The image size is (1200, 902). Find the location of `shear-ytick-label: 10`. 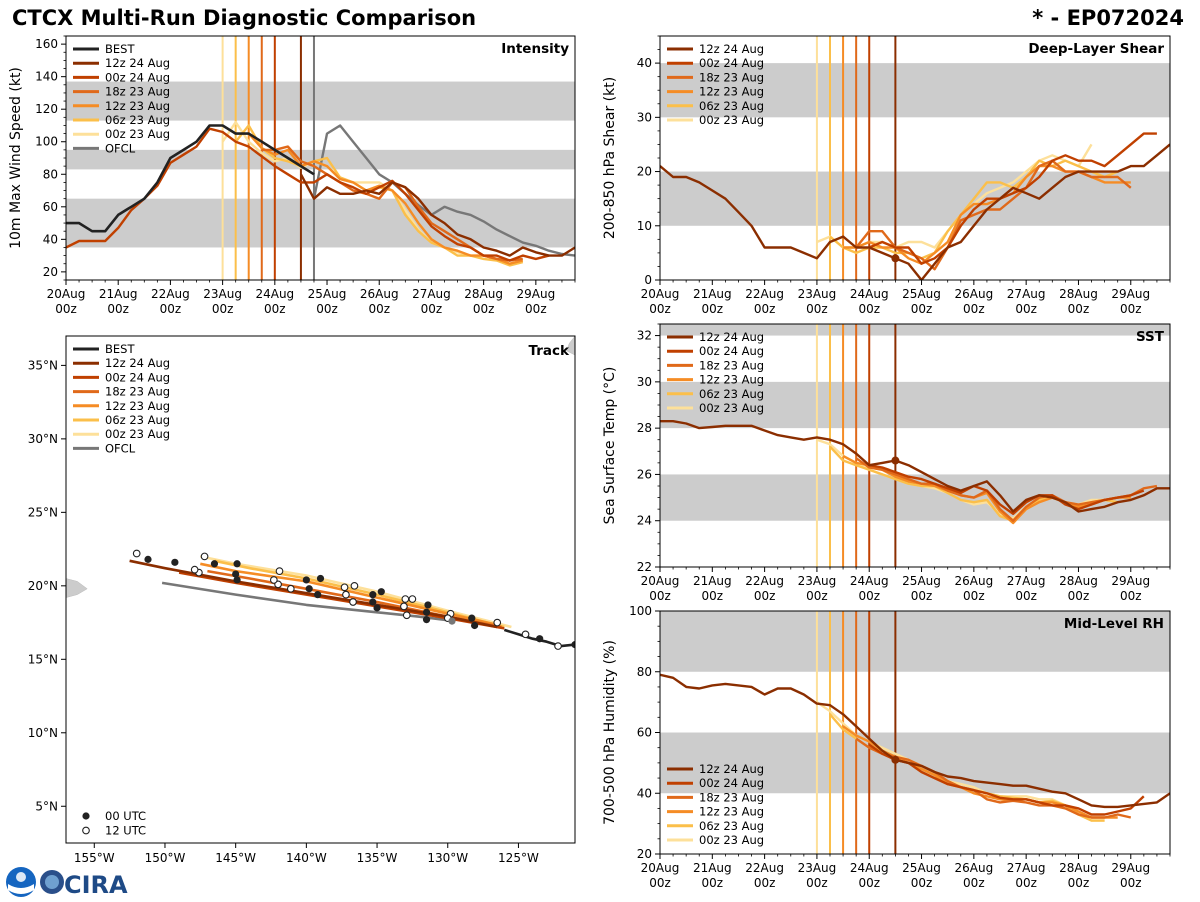

shear-ytick-label: 10 is located at coordinates (644, 226).